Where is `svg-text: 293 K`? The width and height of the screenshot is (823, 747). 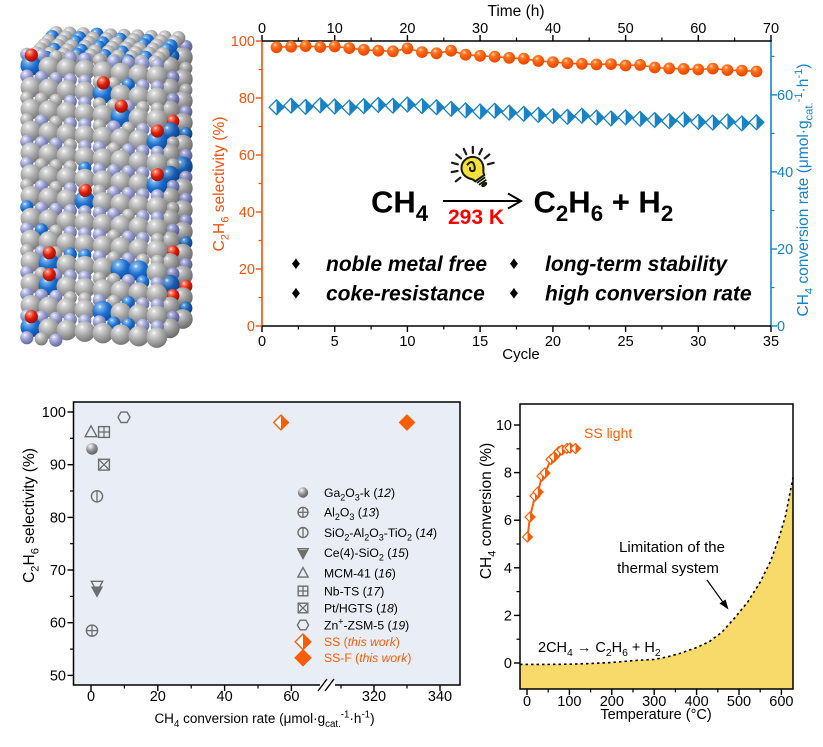 svg-text: 293 K is located at coordinates (476, 217).